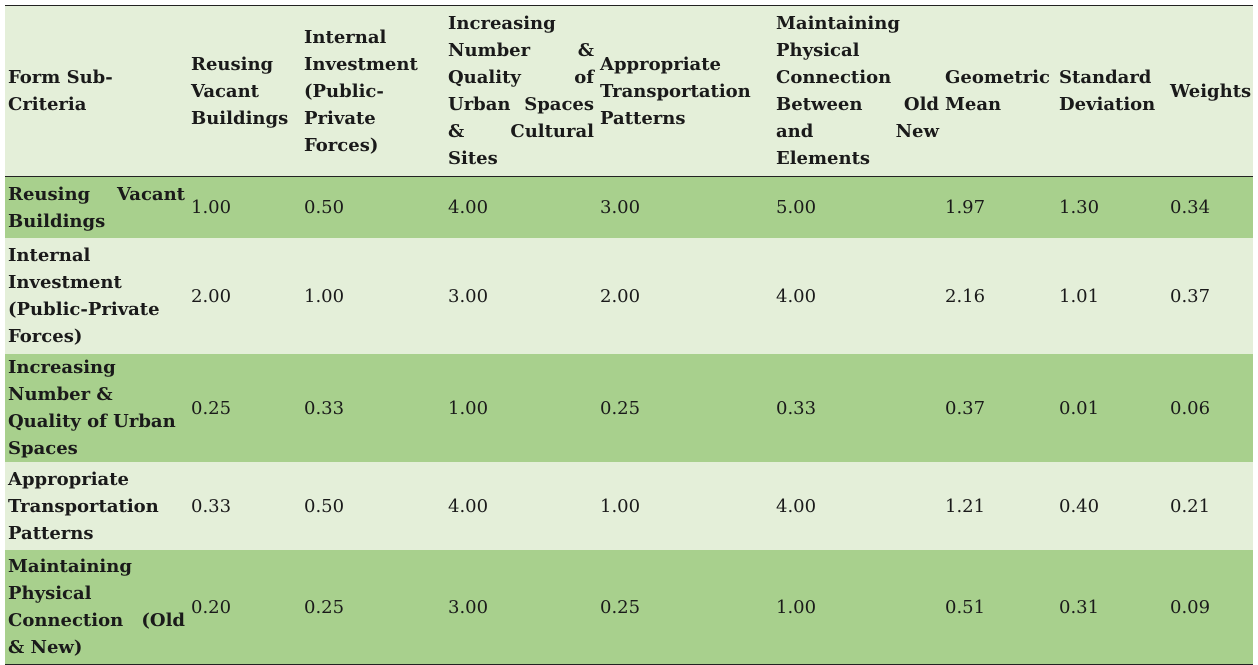 The height and width of the screenshot is (665, 1258). I want to click on table-cell: 1.01, so click(1111, 296).